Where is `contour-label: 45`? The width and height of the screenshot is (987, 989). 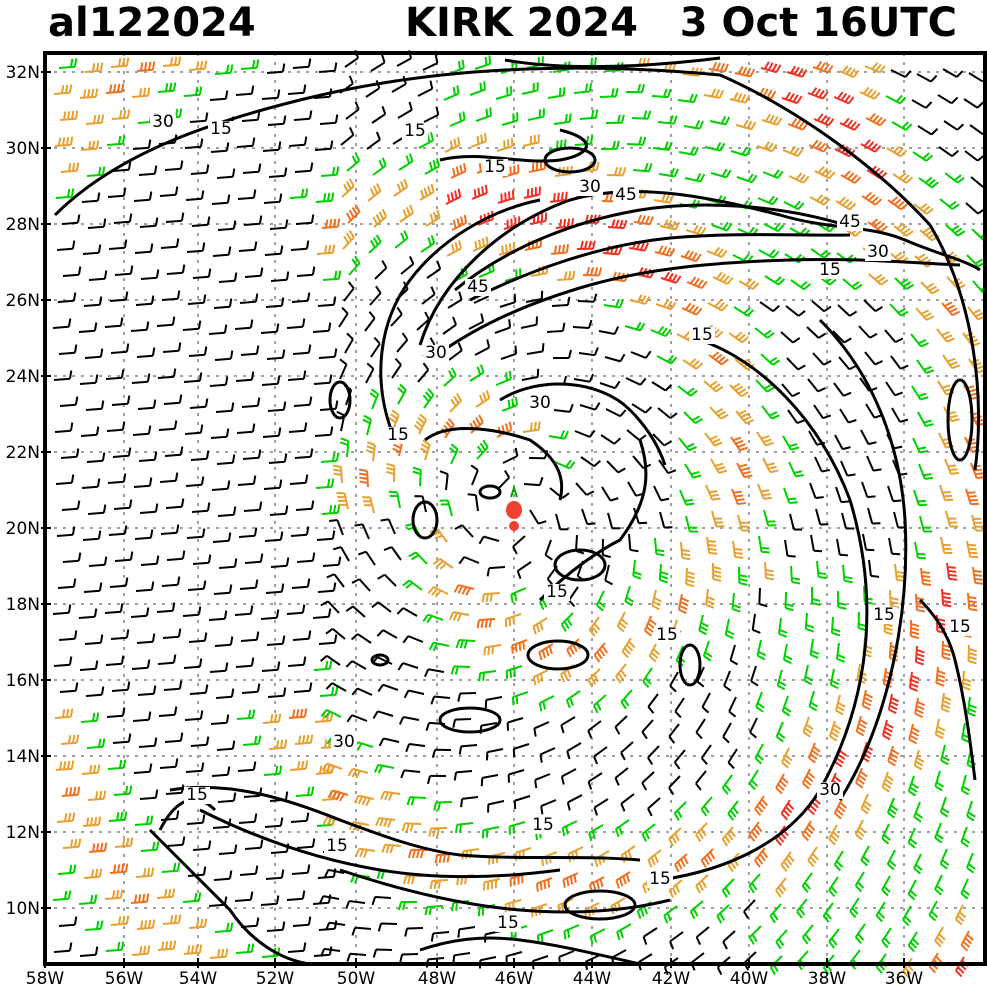 contour-label: 45 is located at coordinates (626, 195).